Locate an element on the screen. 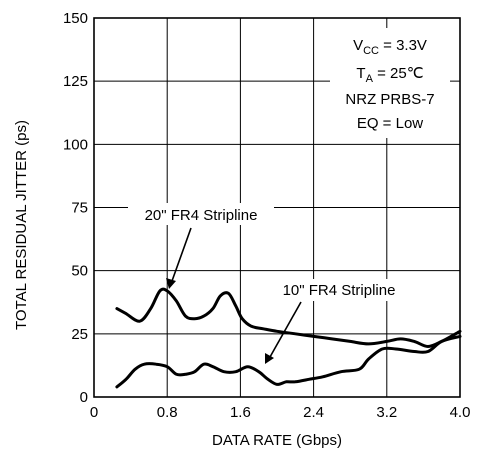 The image size is (478, 460). series-line-20in is located at coordinates (288, 317).